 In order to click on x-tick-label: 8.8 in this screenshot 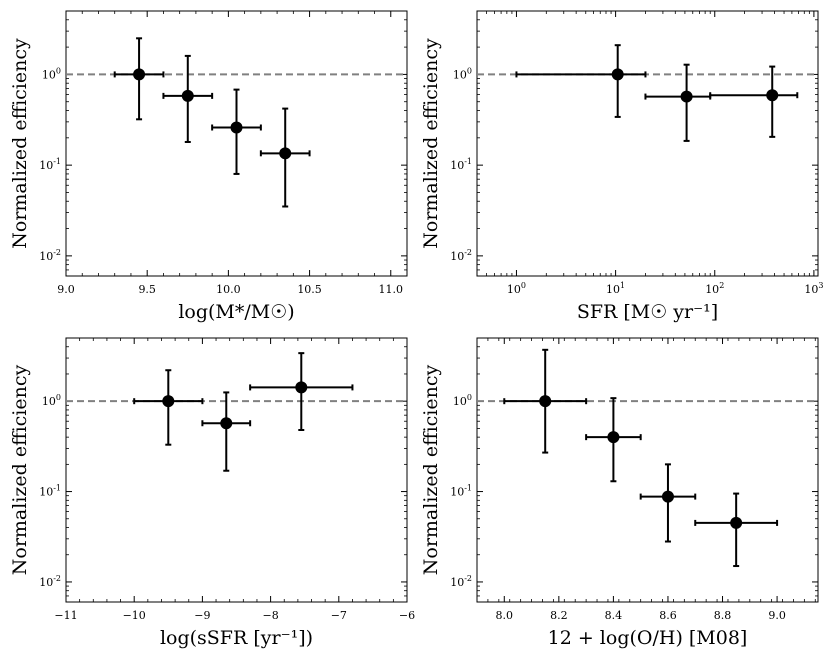, I will do `click(723, 615)`.